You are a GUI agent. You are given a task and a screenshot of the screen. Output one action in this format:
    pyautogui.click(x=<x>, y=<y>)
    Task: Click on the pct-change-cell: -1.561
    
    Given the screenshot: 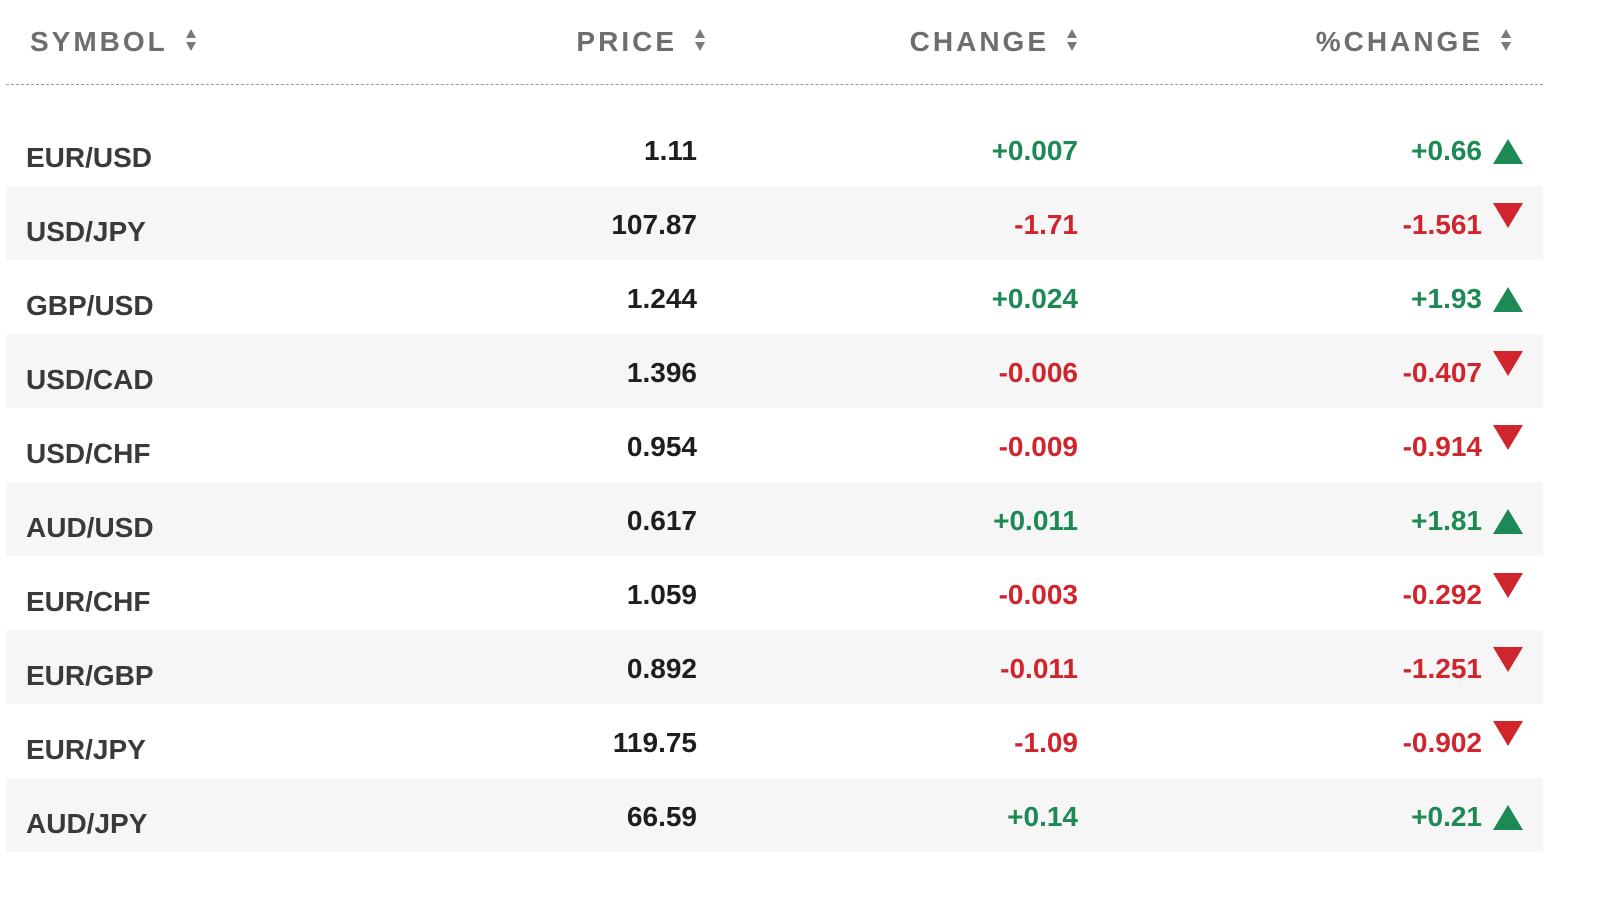 What is the action you would take?
    pyautogui.click(x=1442, y=224)
    